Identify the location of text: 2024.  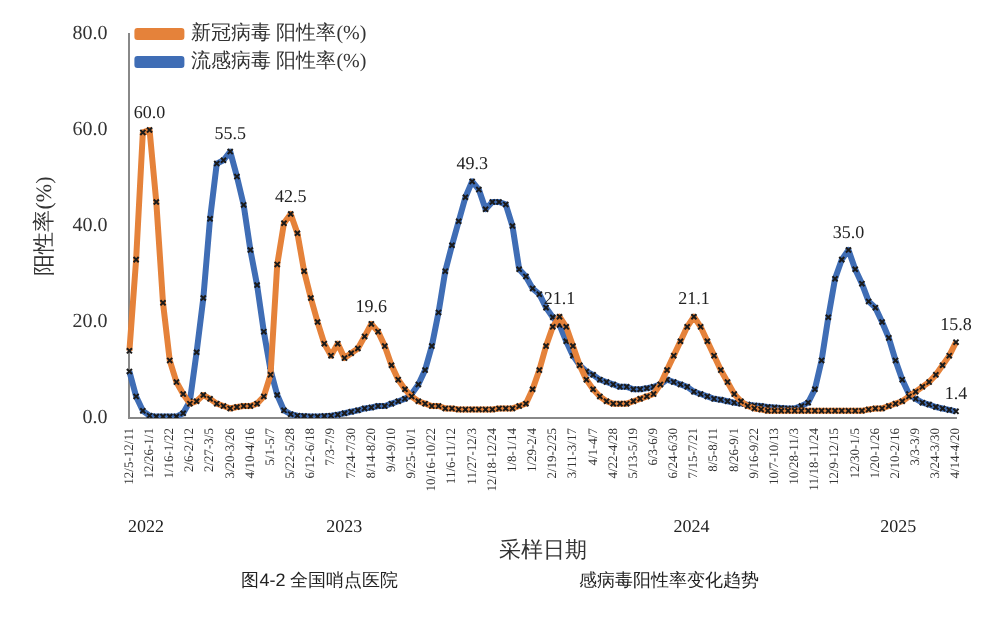
(692, 525).